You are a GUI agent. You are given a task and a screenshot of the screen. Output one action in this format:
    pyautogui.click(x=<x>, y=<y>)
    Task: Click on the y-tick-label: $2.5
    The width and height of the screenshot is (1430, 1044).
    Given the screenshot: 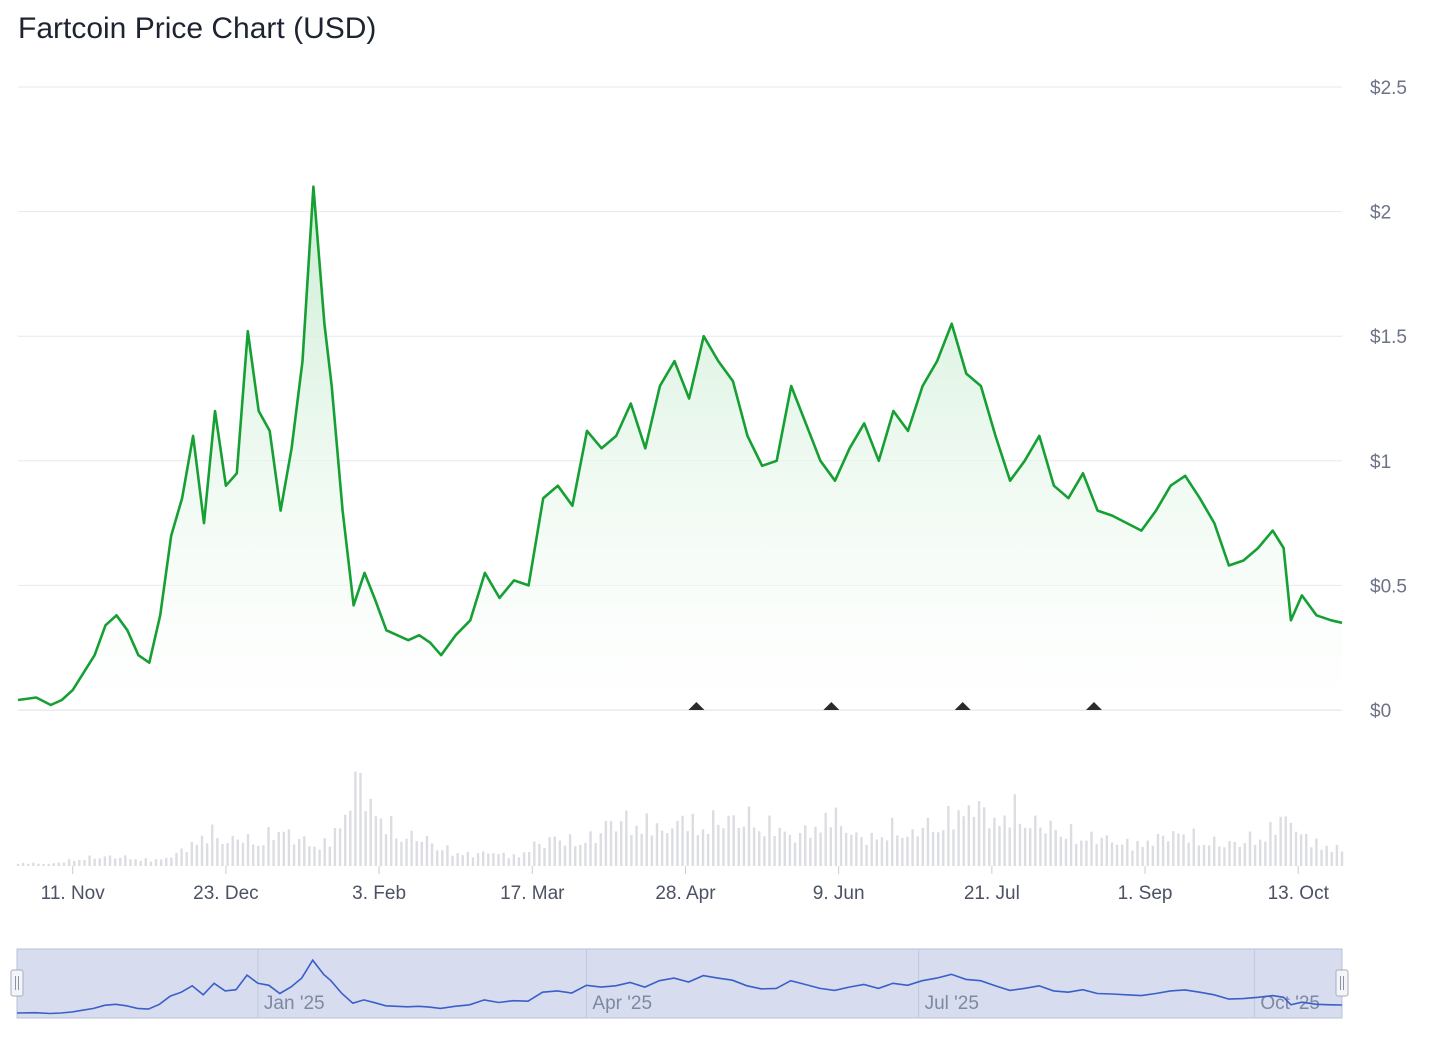 What is the action you would take?
    pyautogui.click(x=1388, y=88)
    